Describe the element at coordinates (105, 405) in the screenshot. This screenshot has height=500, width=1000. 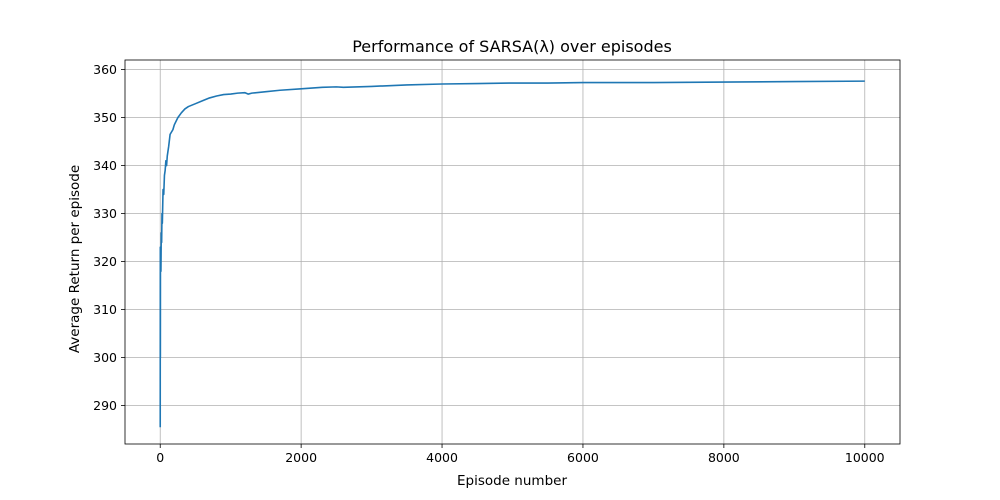
I see `y-tick-label: 290` at that location.